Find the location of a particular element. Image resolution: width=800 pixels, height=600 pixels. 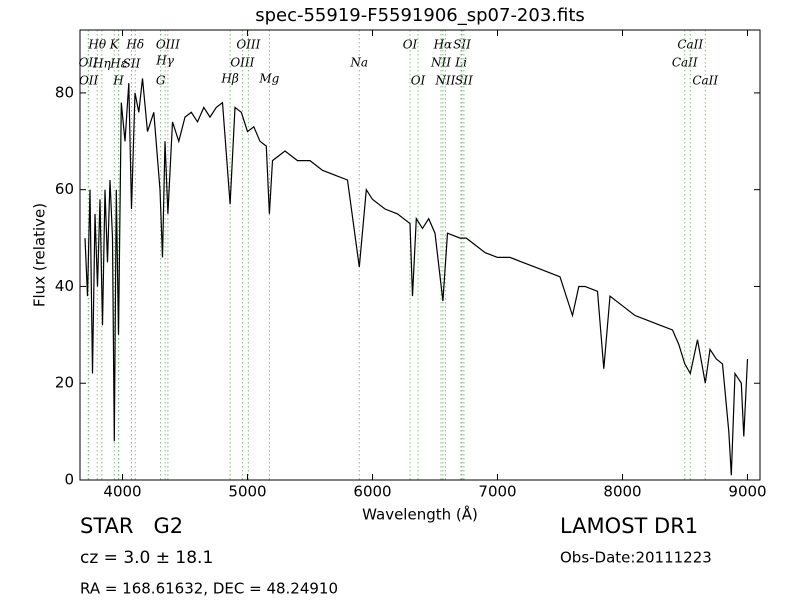

chart-title: spec-55919-F5591906_sp07-203.fits is located at coordinates (420, 15).